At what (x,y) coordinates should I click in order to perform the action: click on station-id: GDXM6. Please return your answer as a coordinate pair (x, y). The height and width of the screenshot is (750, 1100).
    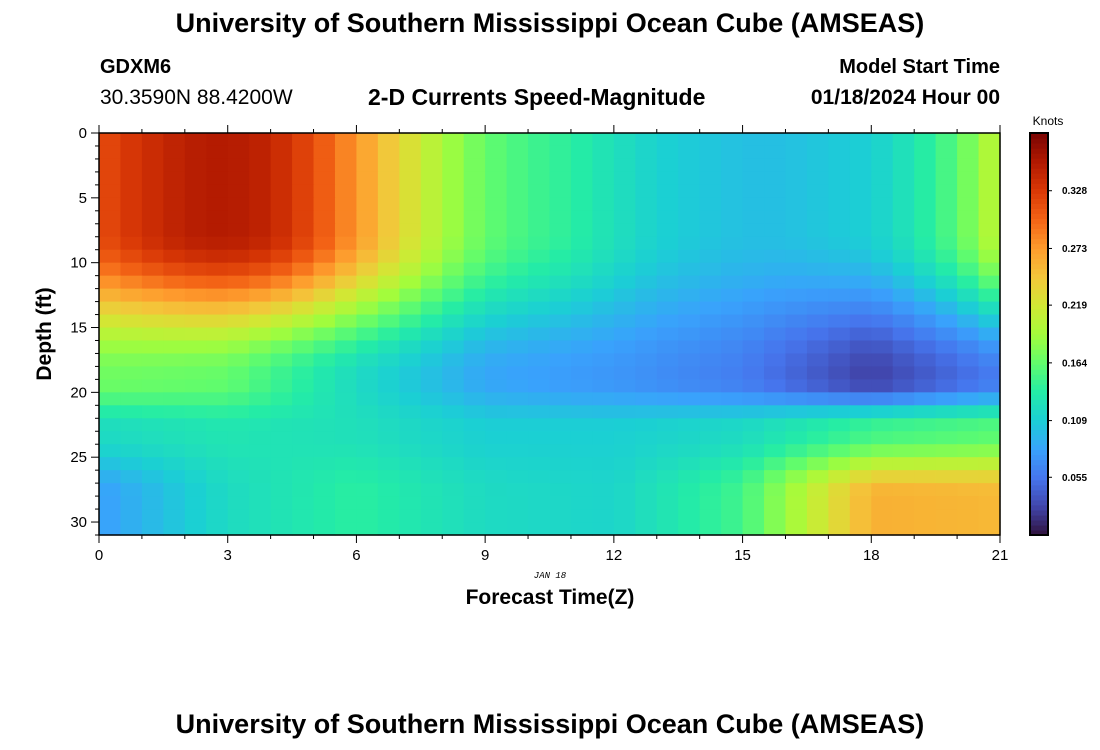
    Looking at the image, I should click on (136, 67).